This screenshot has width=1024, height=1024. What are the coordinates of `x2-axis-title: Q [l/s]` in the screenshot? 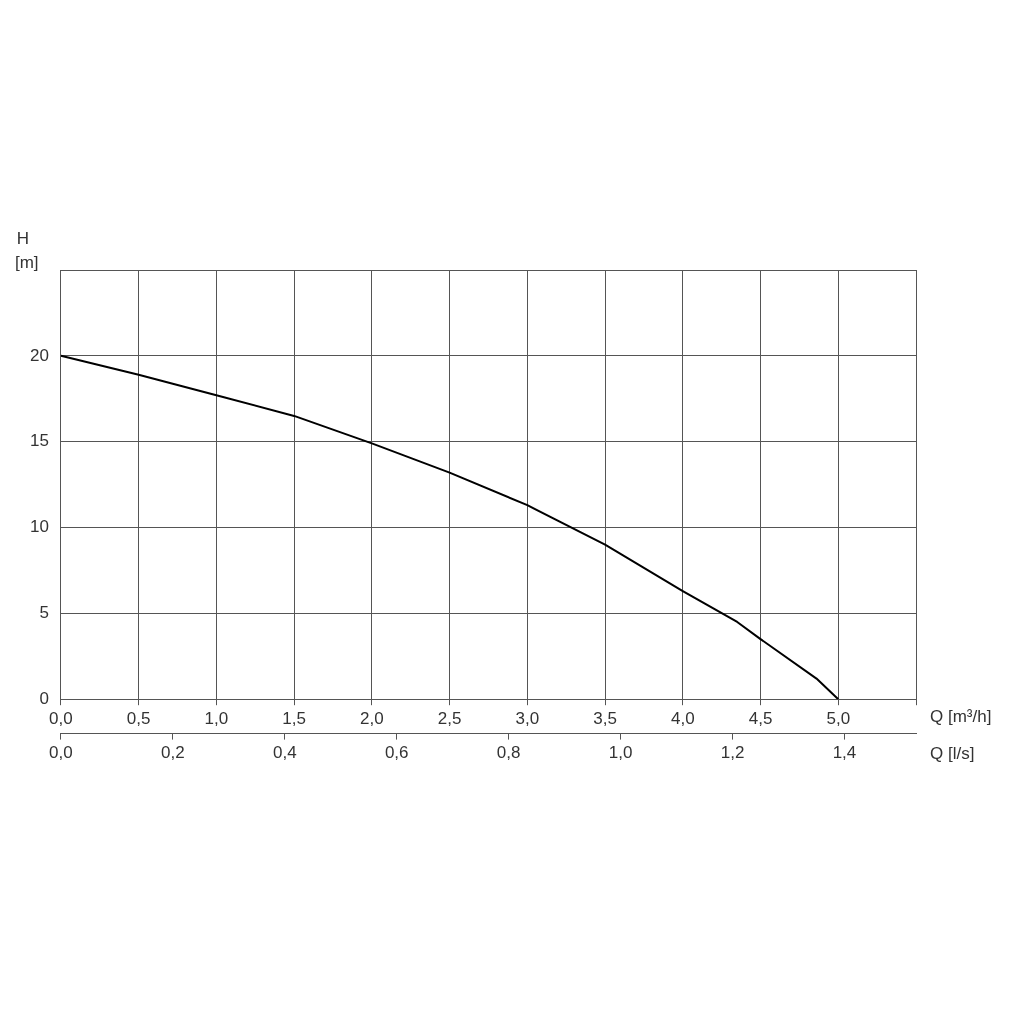 It's located at (952, 753).